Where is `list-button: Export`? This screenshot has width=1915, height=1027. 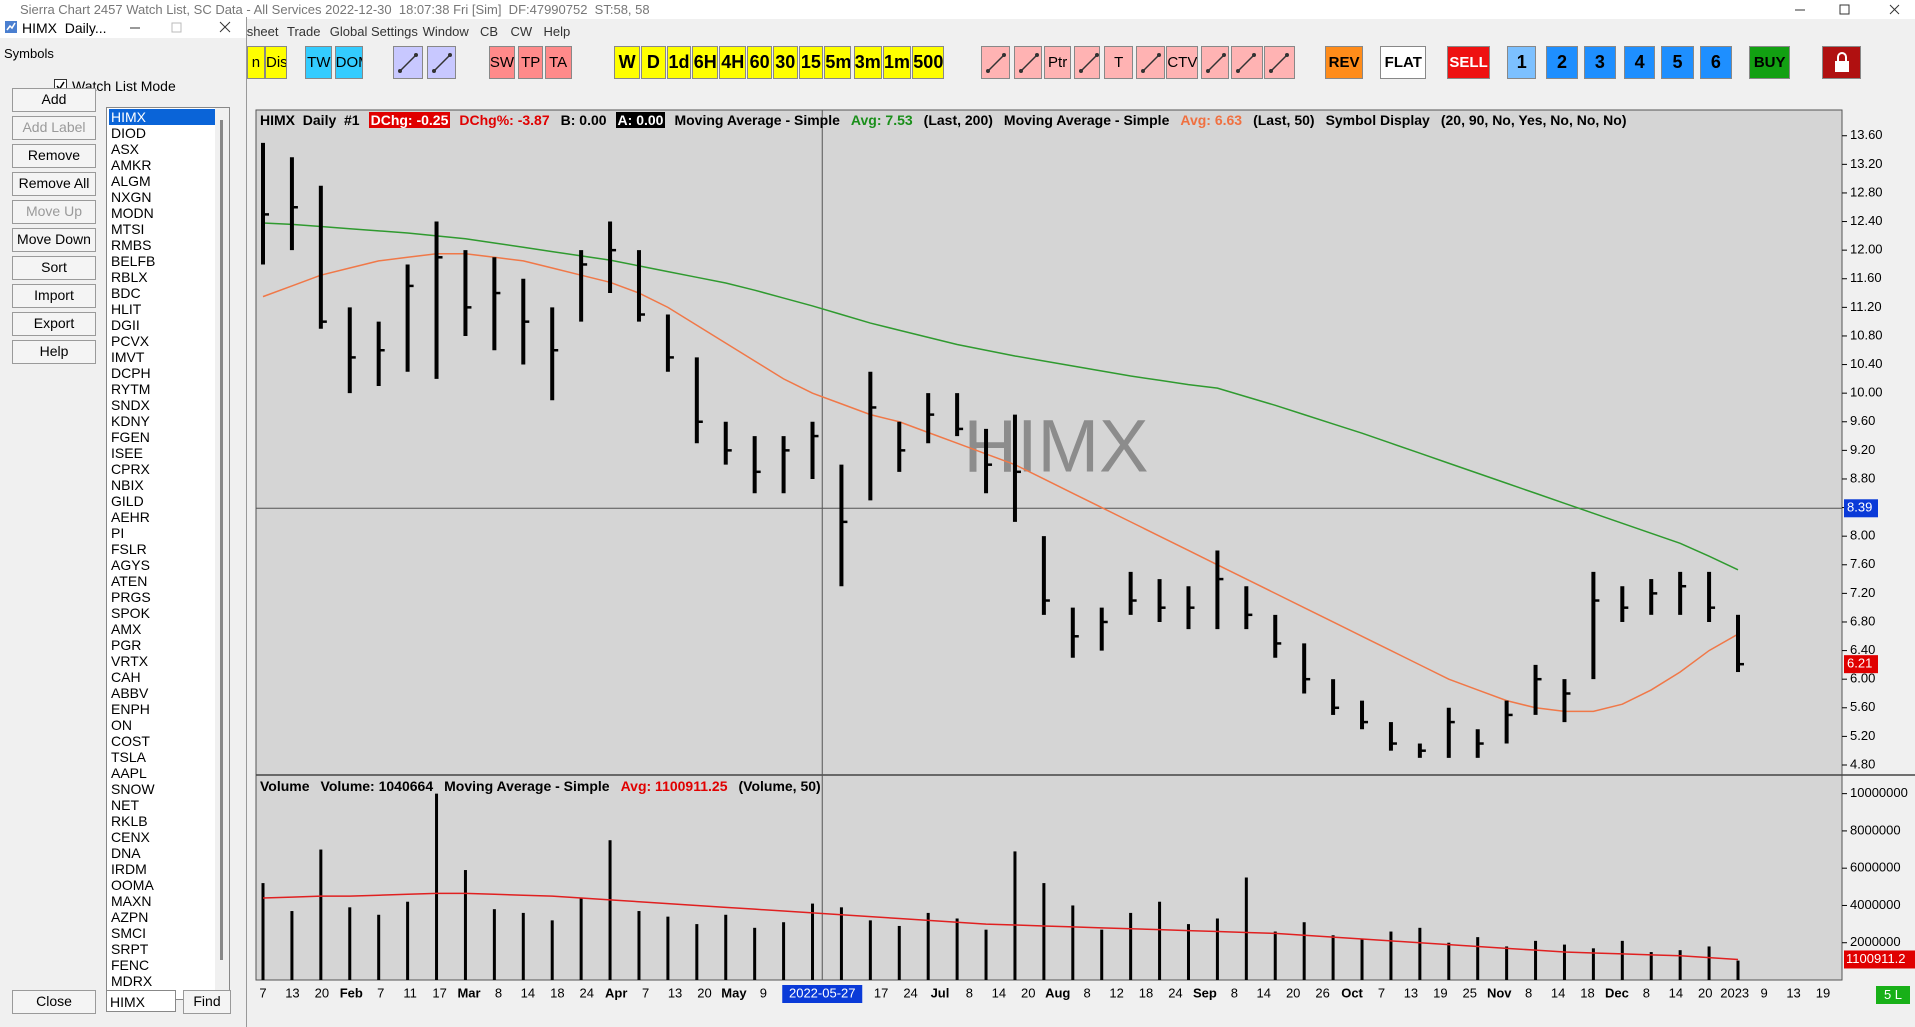
list-button: Export is located at coordinates (54, 324).